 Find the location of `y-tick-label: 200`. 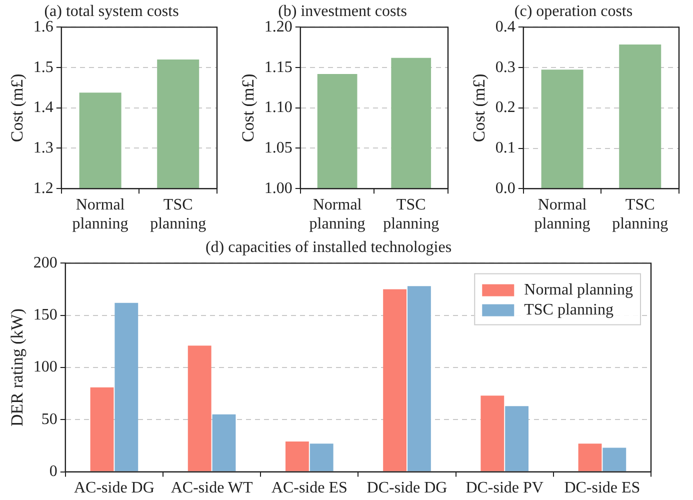

y-tick-label: 200 is located at coordinates (45, 263).